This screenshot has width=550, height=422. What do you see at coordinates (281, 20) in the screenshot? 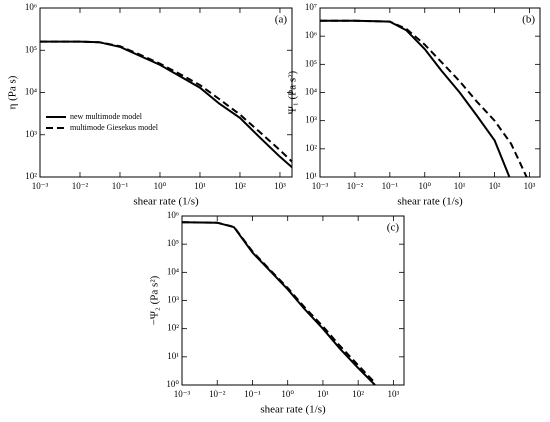
I see `panel-label: (a)` at bounding box center [281, 20].